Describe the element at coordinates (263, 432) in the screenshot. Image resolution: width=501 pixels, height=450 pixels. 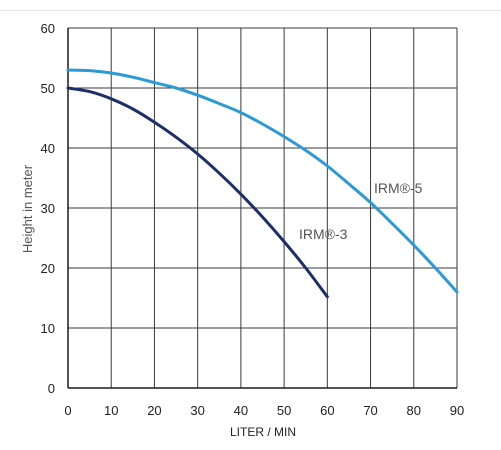
I see `x-axis-label: LITER / MIN` at that location.